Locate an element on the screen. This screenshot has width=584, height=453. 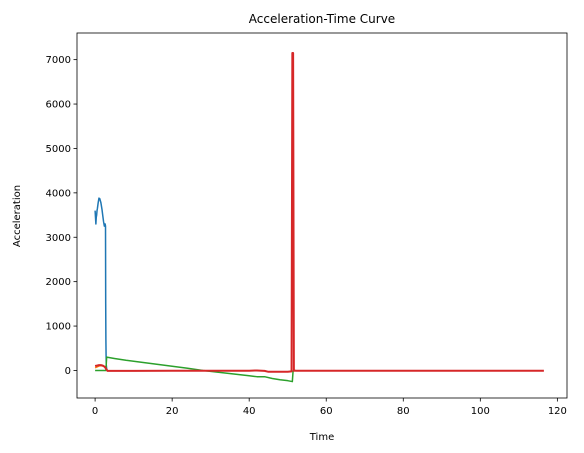
chart-title: Acceleration-Time Curve is located at coordinates (322, 19).